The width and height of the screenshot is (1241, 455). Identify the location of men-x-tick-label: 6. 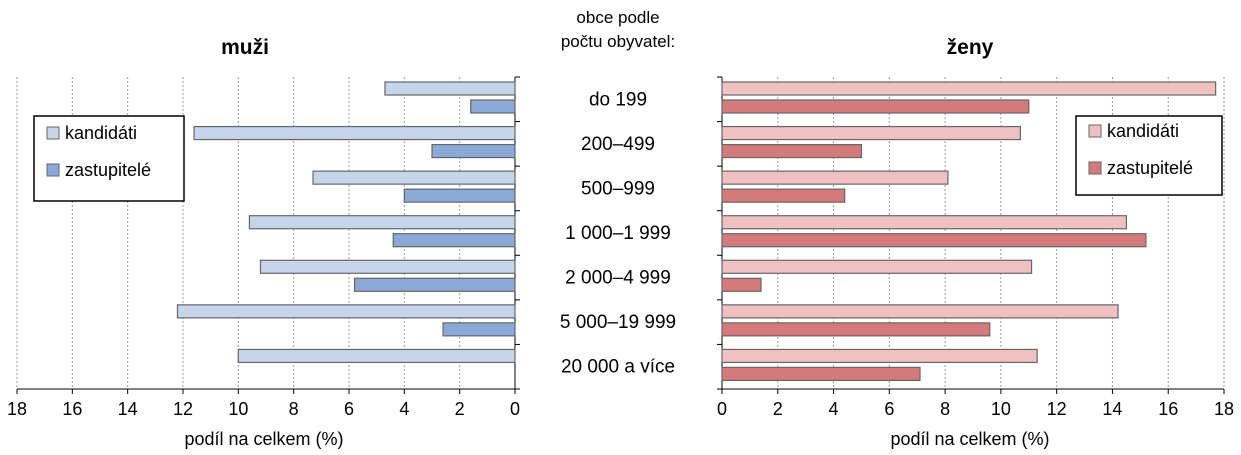
(349, 409).